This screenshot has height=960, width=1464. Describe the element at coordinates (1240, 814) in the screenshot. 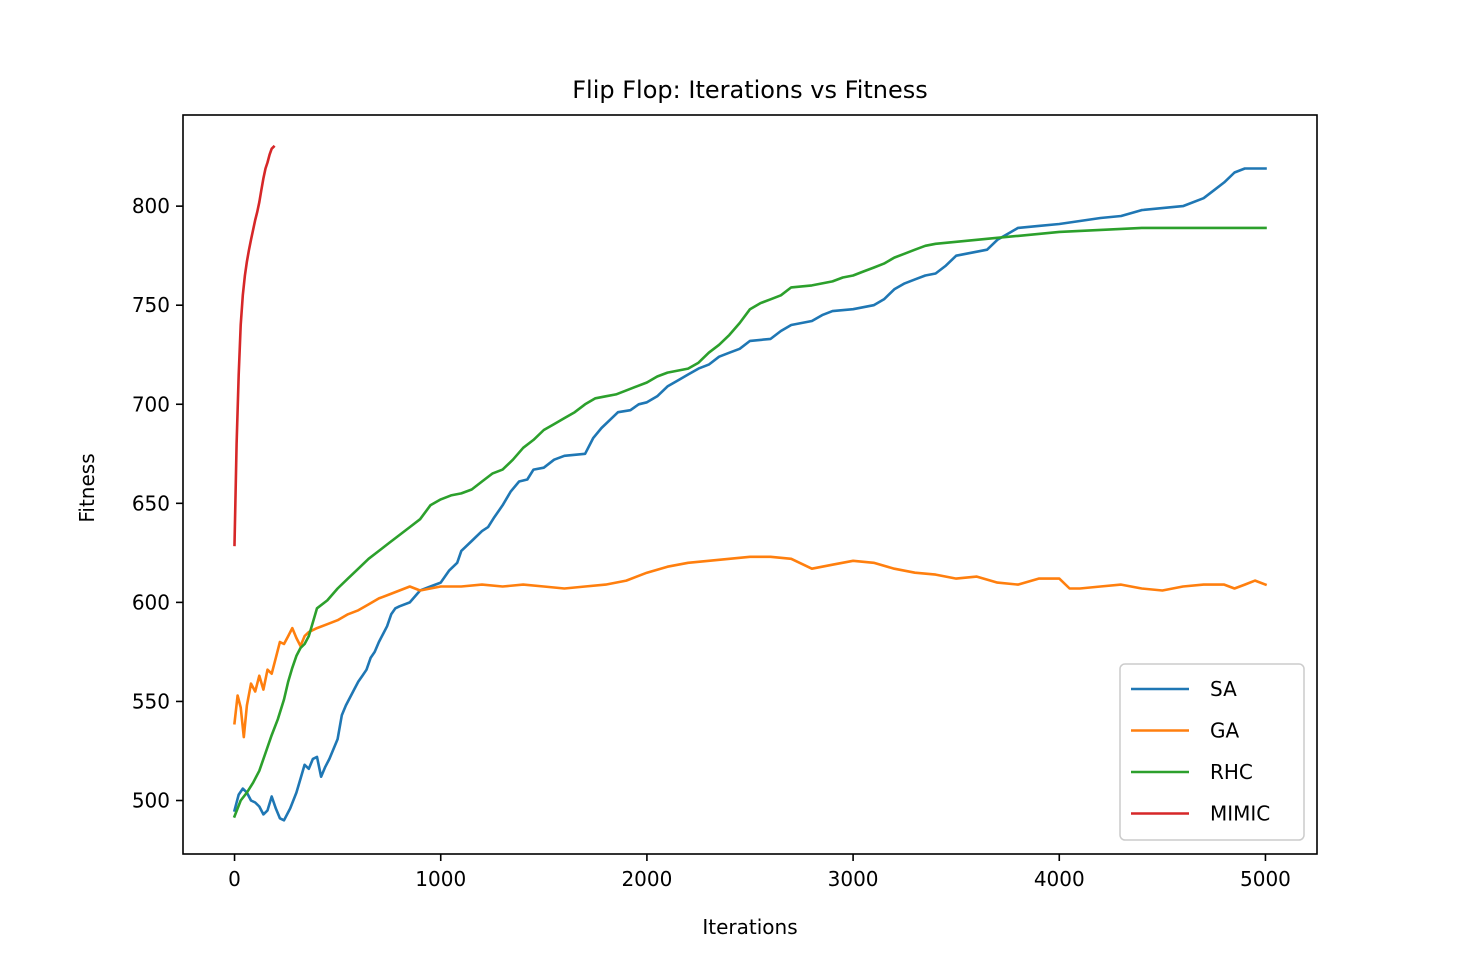

I see `legend-label-mimic: MIMIC` at that location.